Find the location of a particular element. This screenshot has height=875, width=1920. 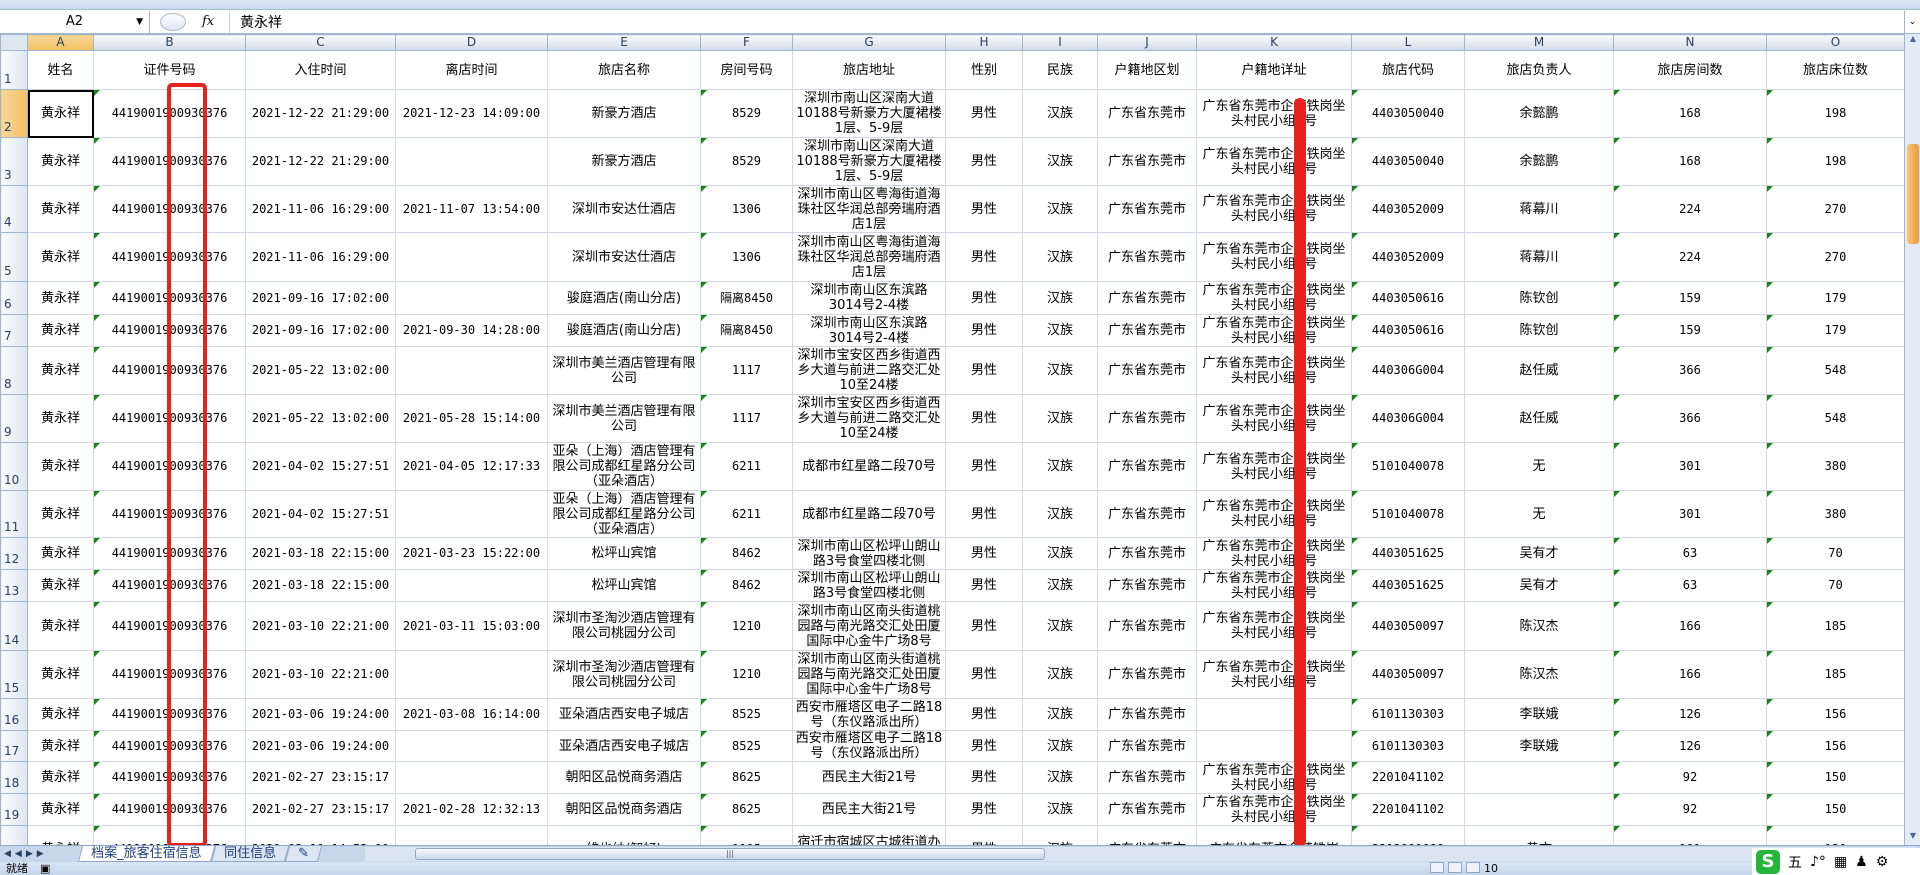

cell-N5: 224 is located at coordinates (1690, 257).